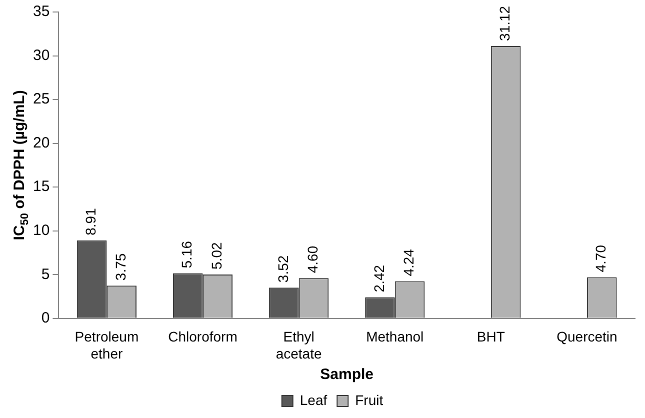 Image resolution: width=645 pixels, height=418 pixels. Describe the element at coordinates (587, 336) in the screenshot. I see `x-tick-label: Quercetin` at that location.